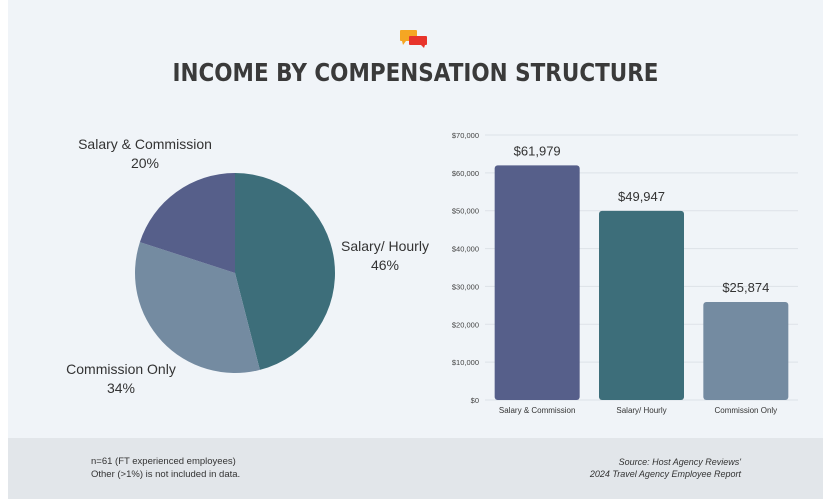  Describe the element at coordinates (385, 256) in the screenshot. I see `pie-label-salary-hourly: Salary/ Hourly 46%` at that location.